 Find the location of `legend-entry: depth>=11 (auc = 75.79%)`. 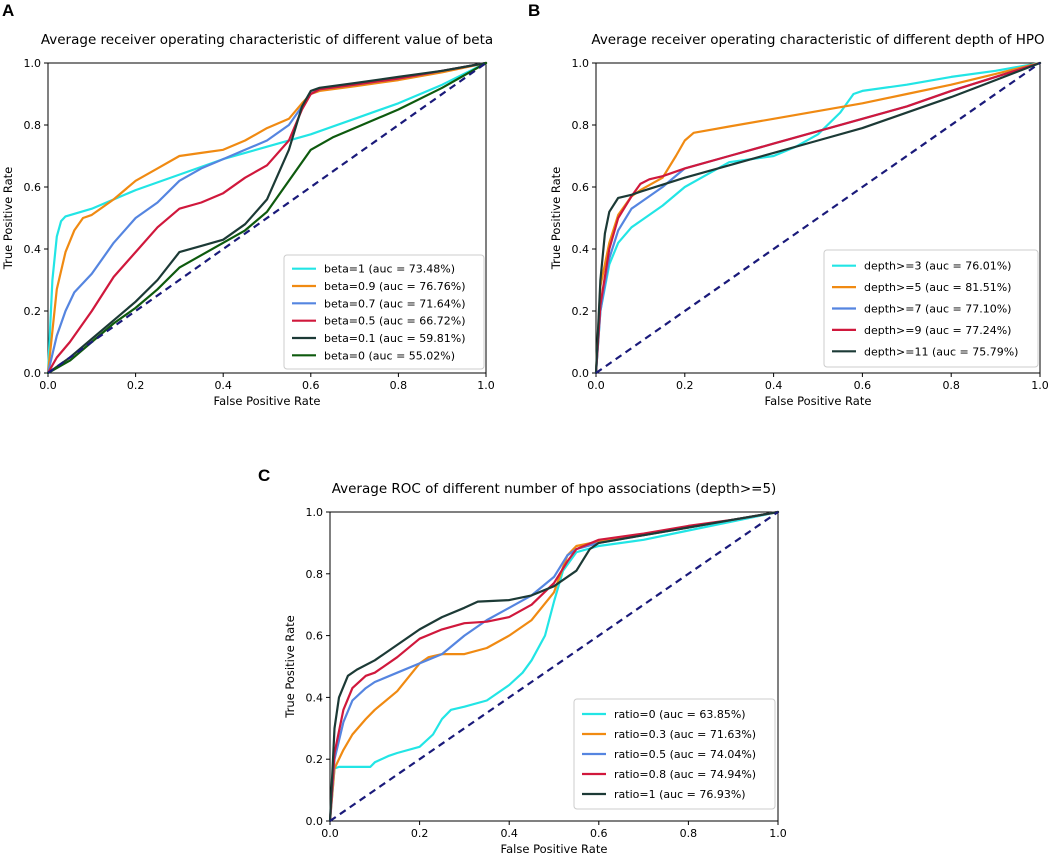

legend-entry: depth>=11 (auc = 75.79%) is located at coordinates (941, 351).